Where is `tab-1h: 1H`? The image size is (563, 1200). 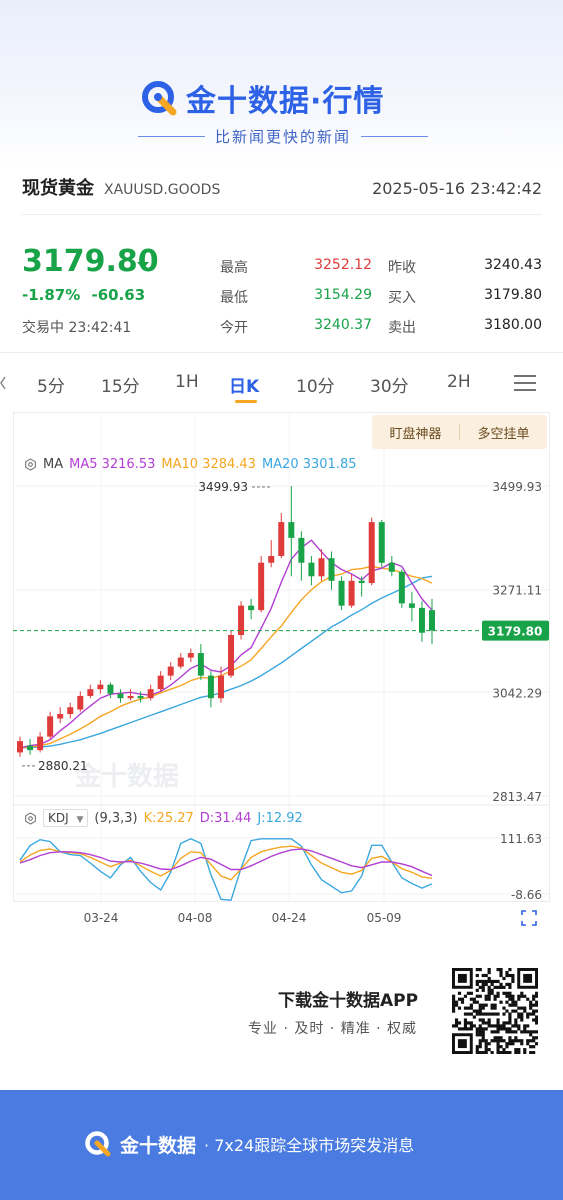
tab-1h: 1H is located at coordinates (187, 382).